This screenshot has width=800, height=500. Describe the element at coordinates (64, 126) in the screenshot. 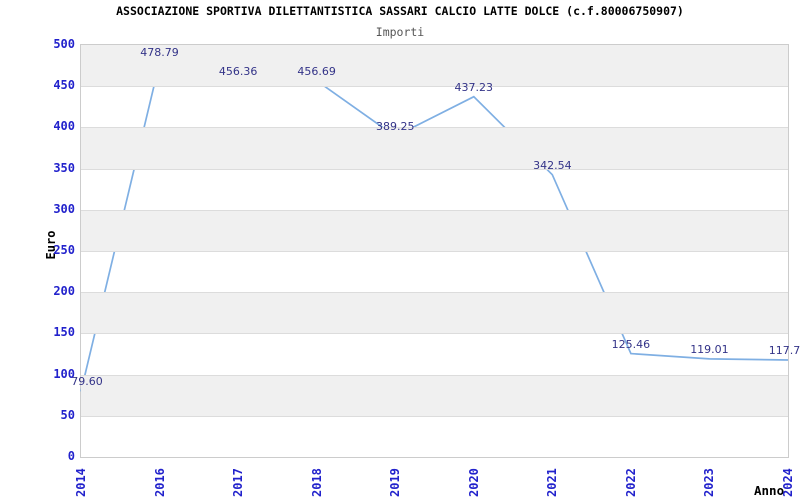

I see `y-tick-label: 400` at that location.